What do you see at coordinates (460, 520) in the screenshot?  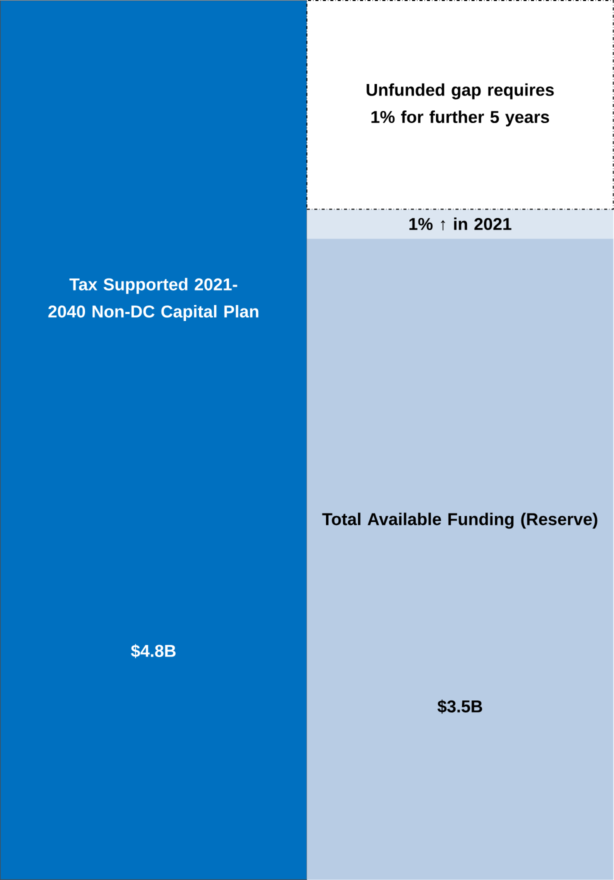 I see `series-label: Total Available Funding (Reserve)` at bounding box center [460, 520].